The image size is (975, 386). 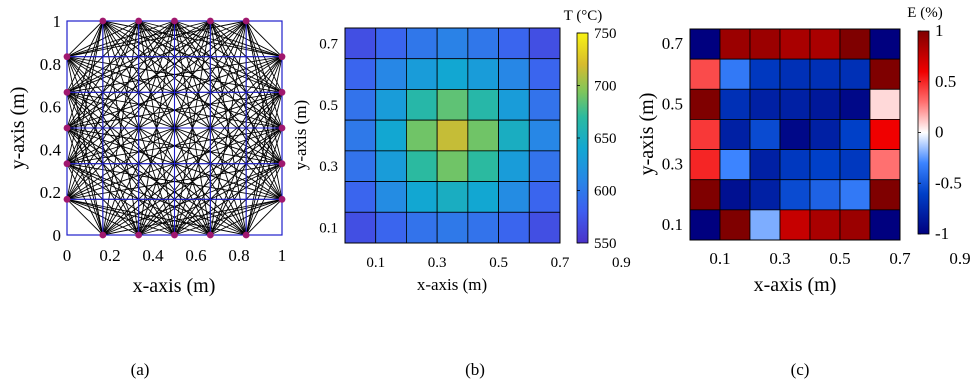 What do you see at coordinates (360, 43) in the screenshot?
I see `b-cell-r0-c0` at bounding box center [360, 43].